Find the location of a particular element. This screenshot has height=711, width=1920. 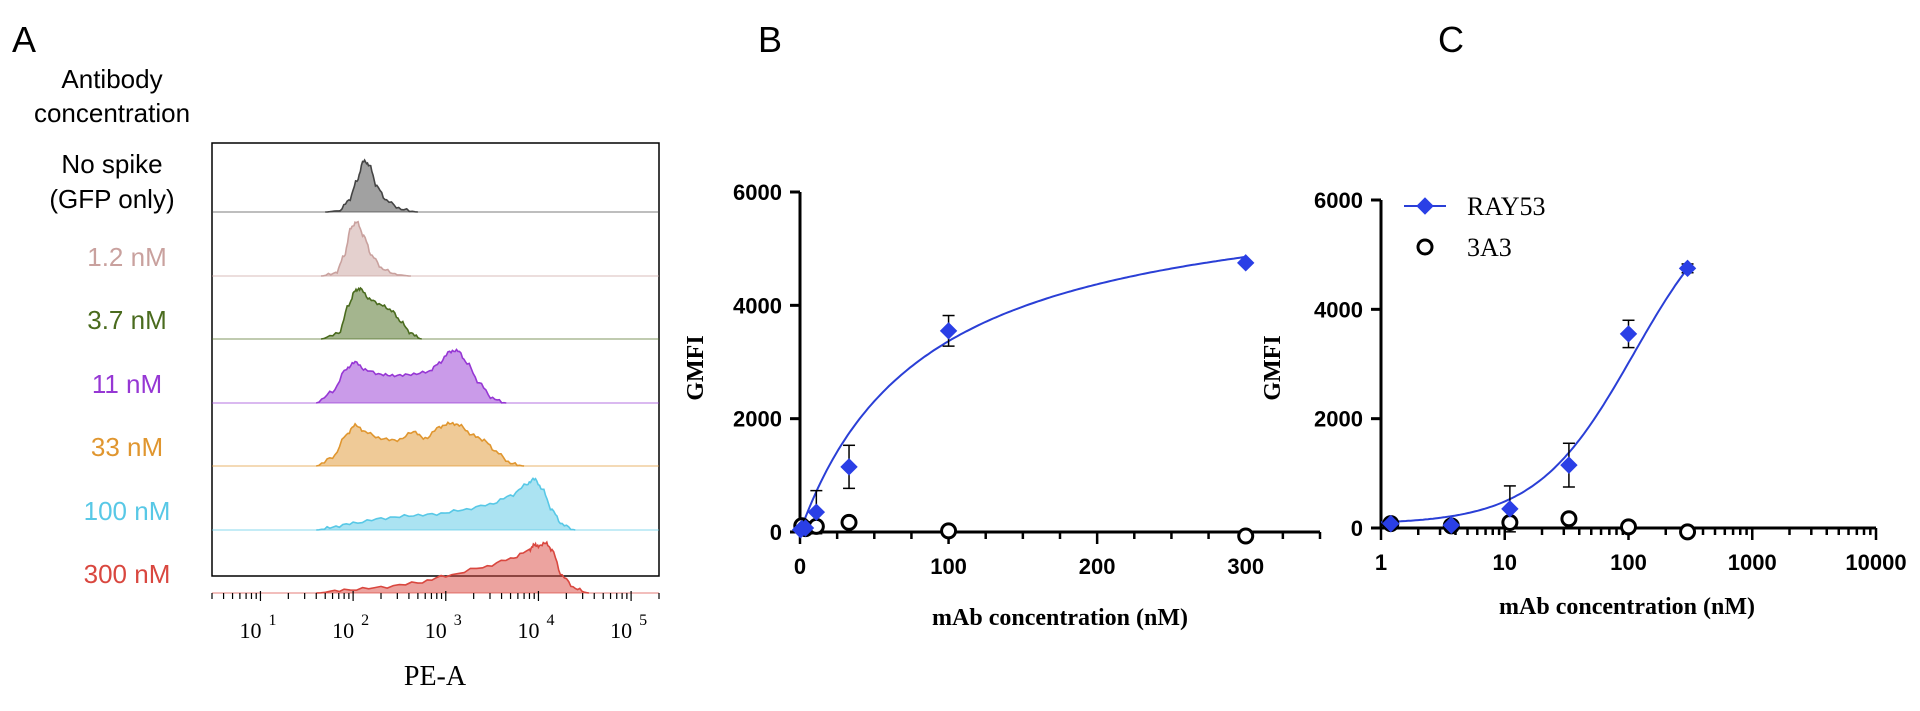

linear-y-tick-label: 0 is located at coordinates (776, 532).